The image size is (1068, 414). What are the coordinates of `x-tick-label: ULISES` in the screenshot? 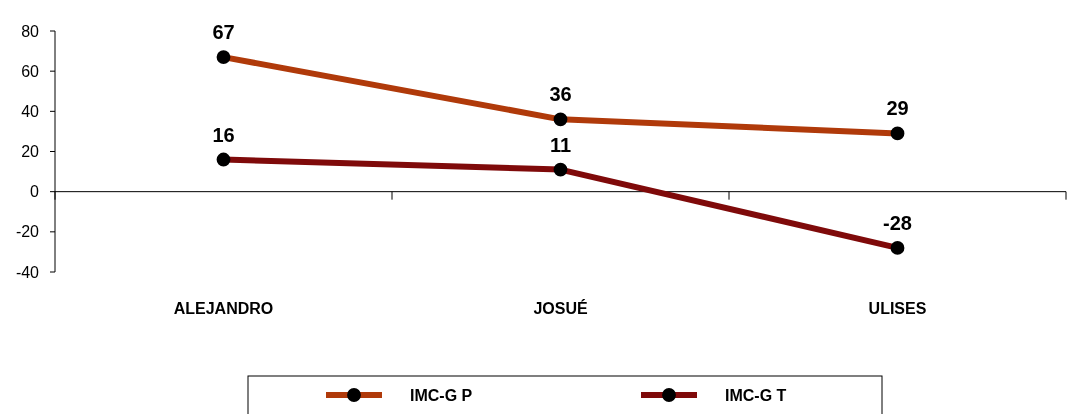 It's located at (897, 308).